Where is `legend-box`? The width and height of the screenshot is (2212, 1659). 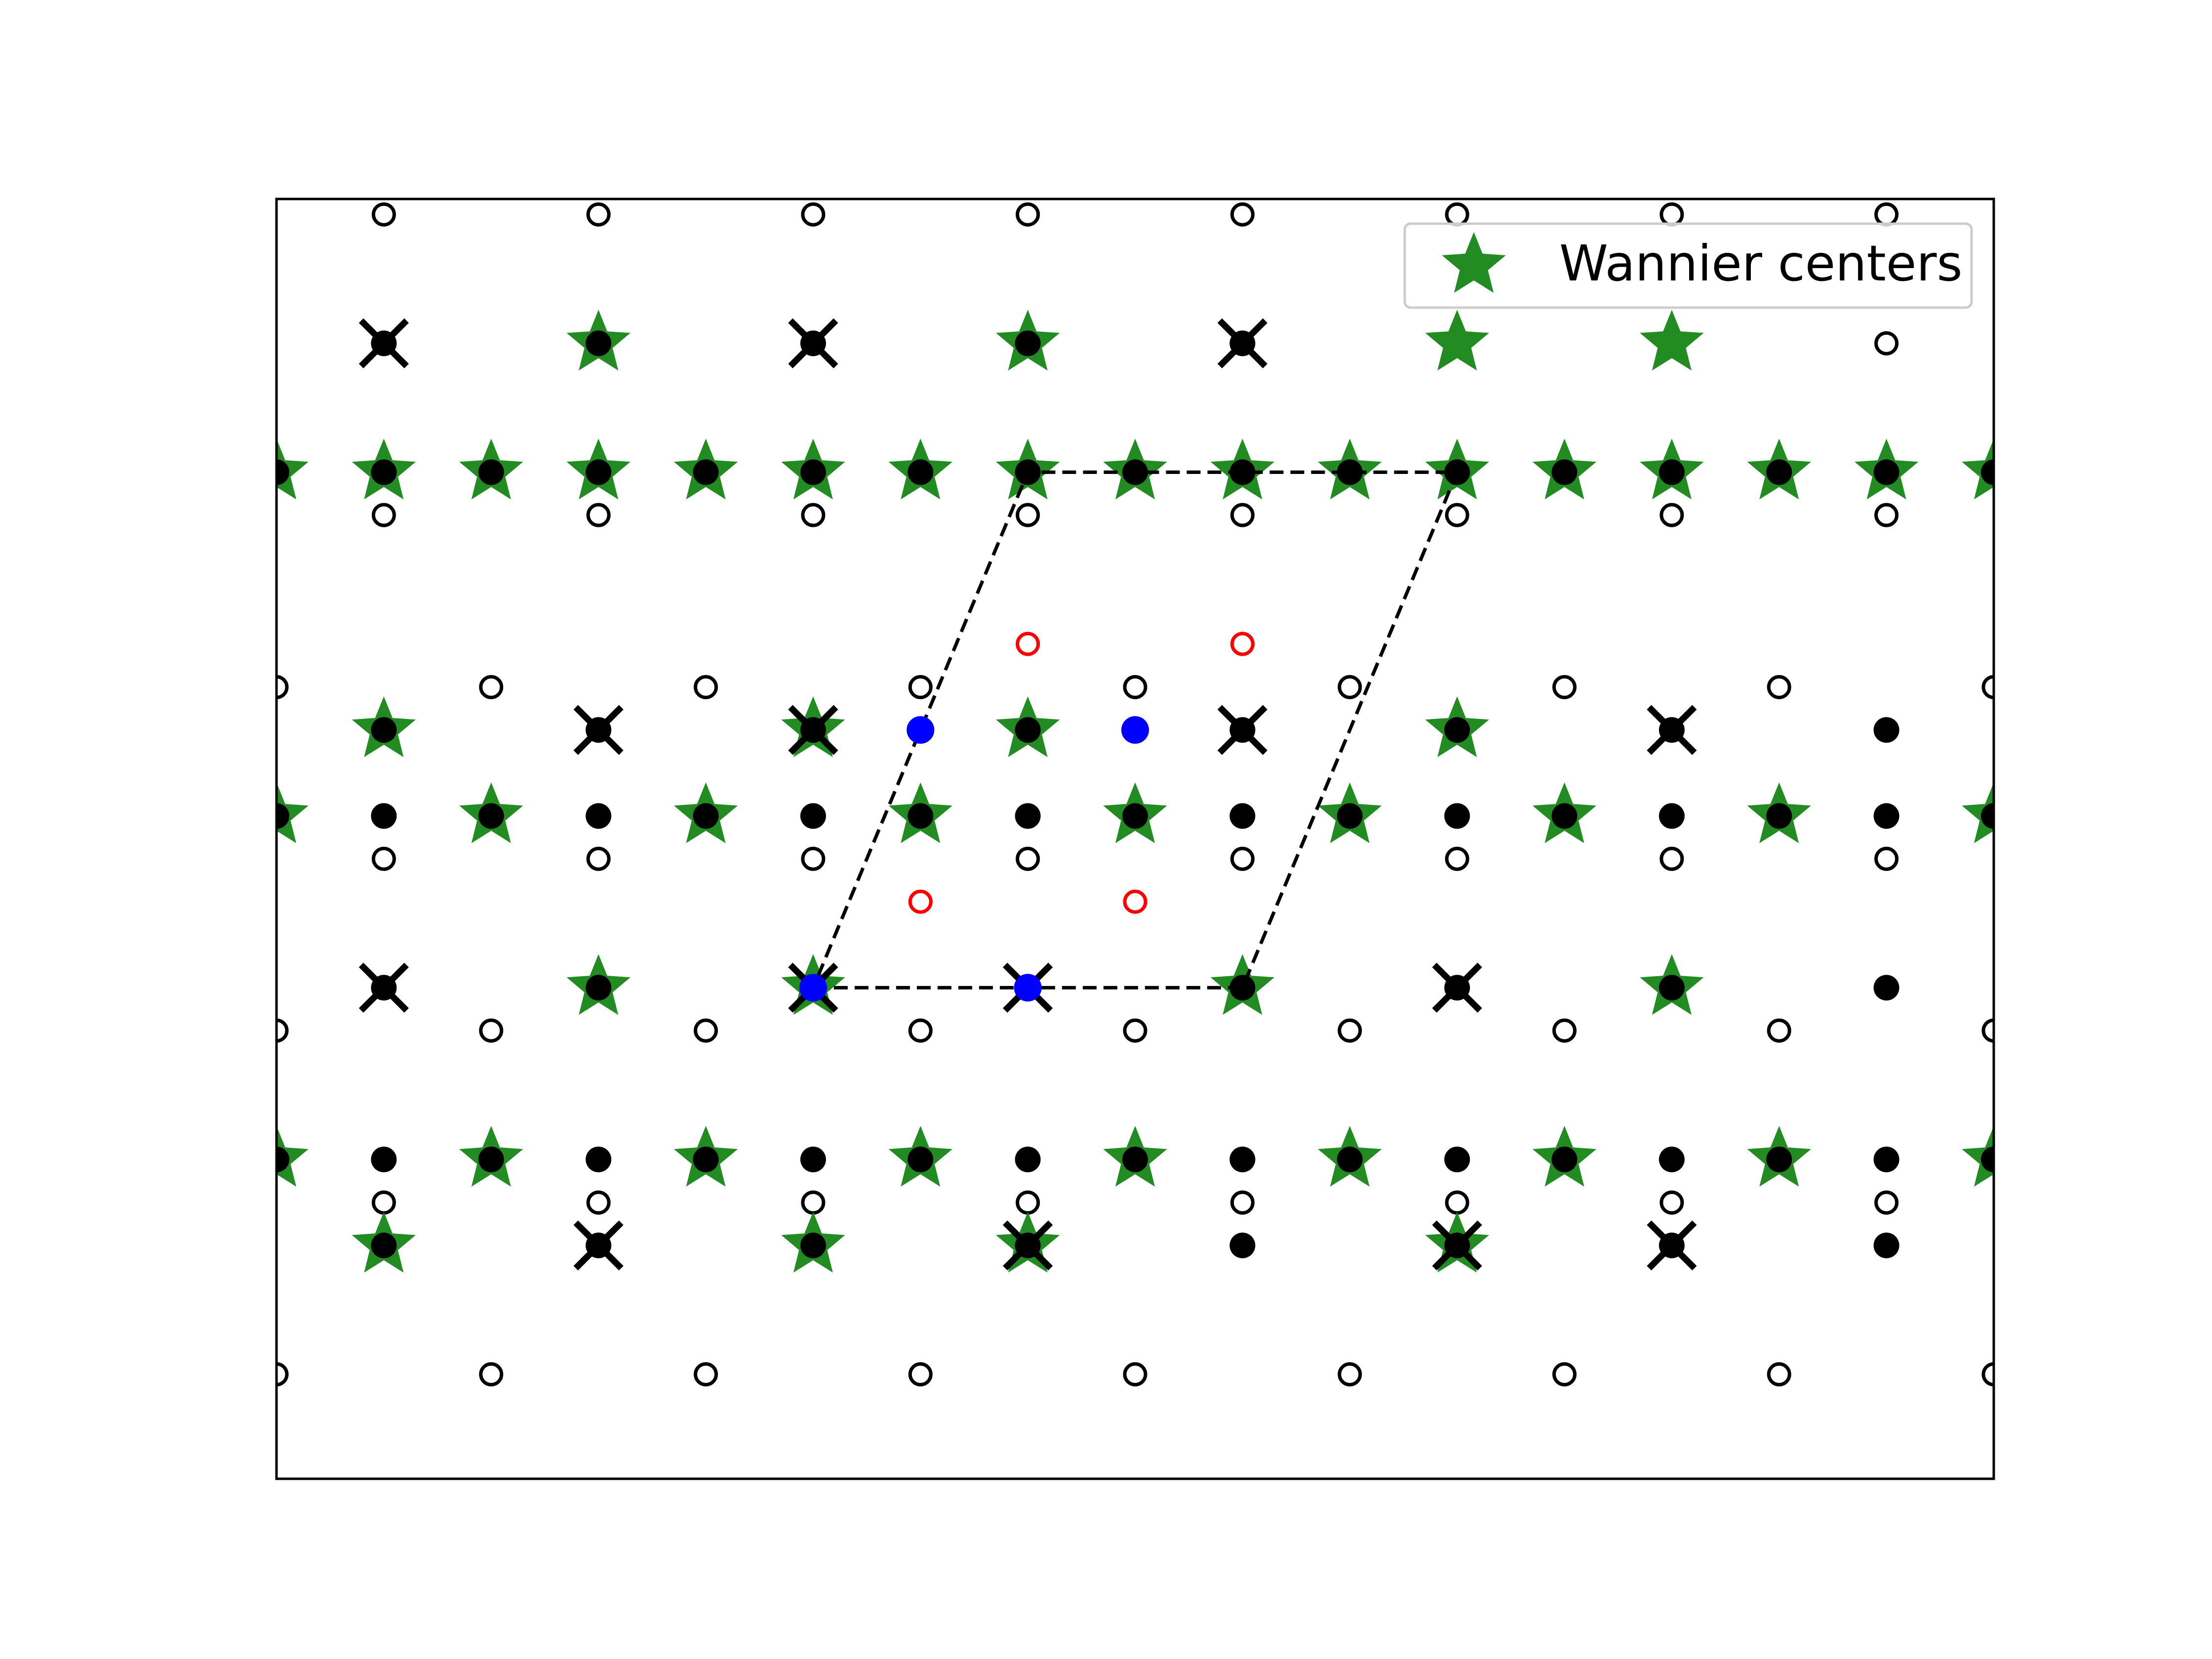 legend-box is located at coordinates (1688, 266).